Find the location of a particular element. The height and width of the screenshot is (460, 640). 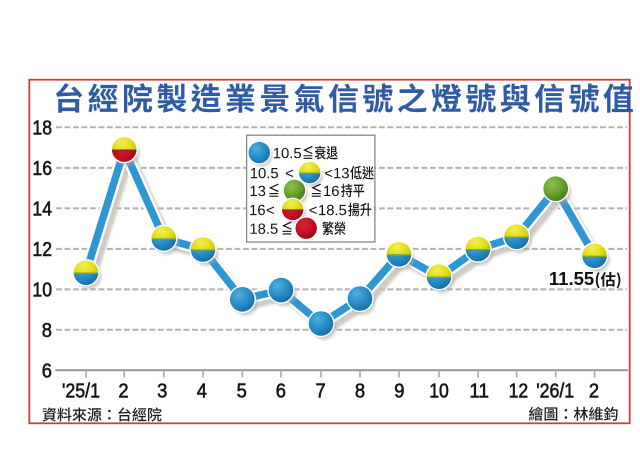

svg-text: 7 is located at coordinates (321, 392).